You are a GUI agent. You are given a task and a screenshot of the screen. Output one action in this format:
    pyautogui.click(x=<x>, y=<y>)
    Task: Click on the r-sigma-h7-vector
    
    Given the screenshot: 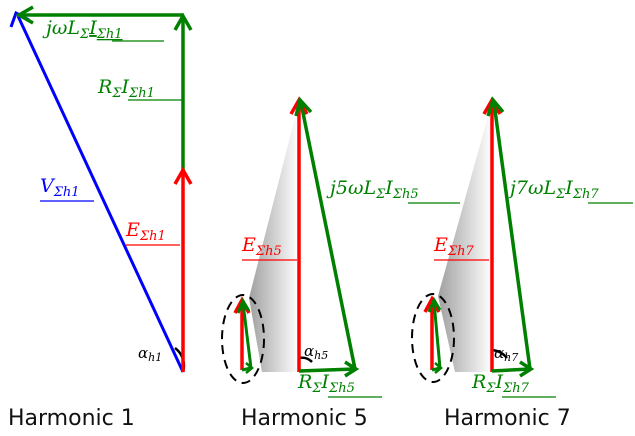 What is the action you would take?
    pyautogui.click(x=511, y=370)
    